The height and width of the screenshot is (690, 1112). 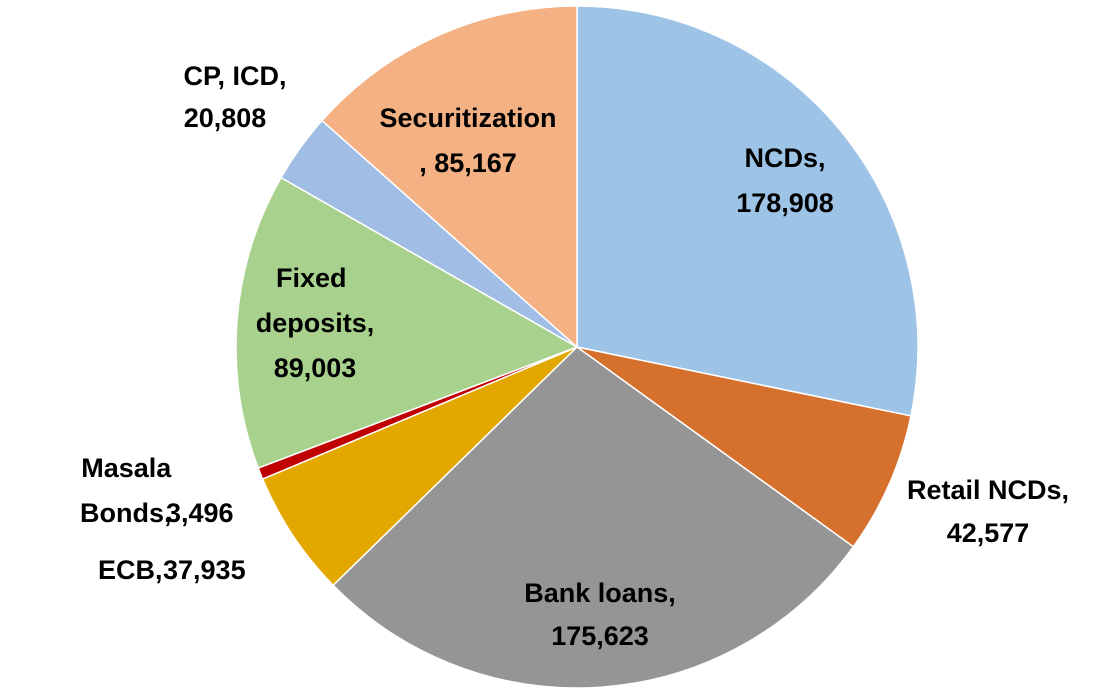 I want to click on slice-label: Bank loans,, so click(x=600, y=593).